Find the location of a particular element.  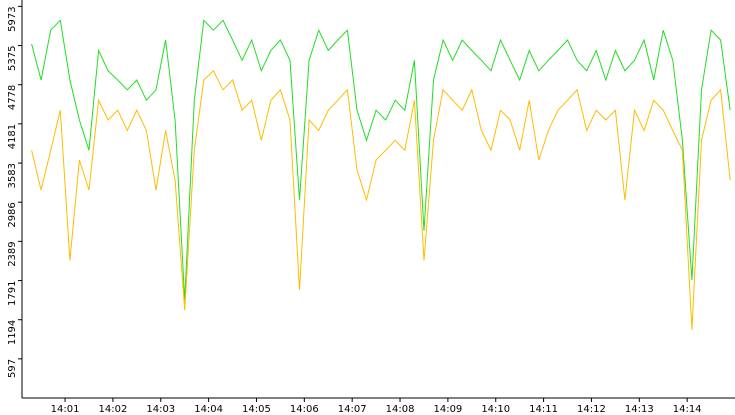

x-tick-label: 14:14 is located at coordinates (687, 409).